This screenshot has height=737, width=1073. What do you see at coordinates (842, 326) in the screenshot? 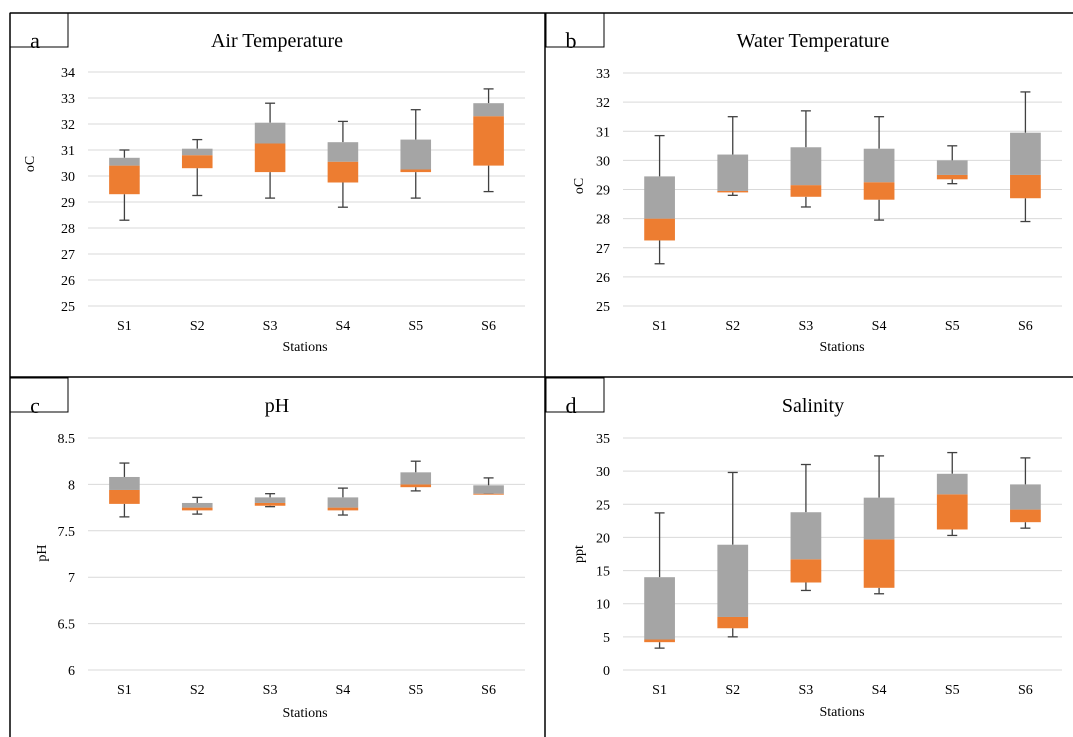
I see `panel-b-xticks: S1 S2 S3 S4 S5 S6` at bounding box center [842, 326].